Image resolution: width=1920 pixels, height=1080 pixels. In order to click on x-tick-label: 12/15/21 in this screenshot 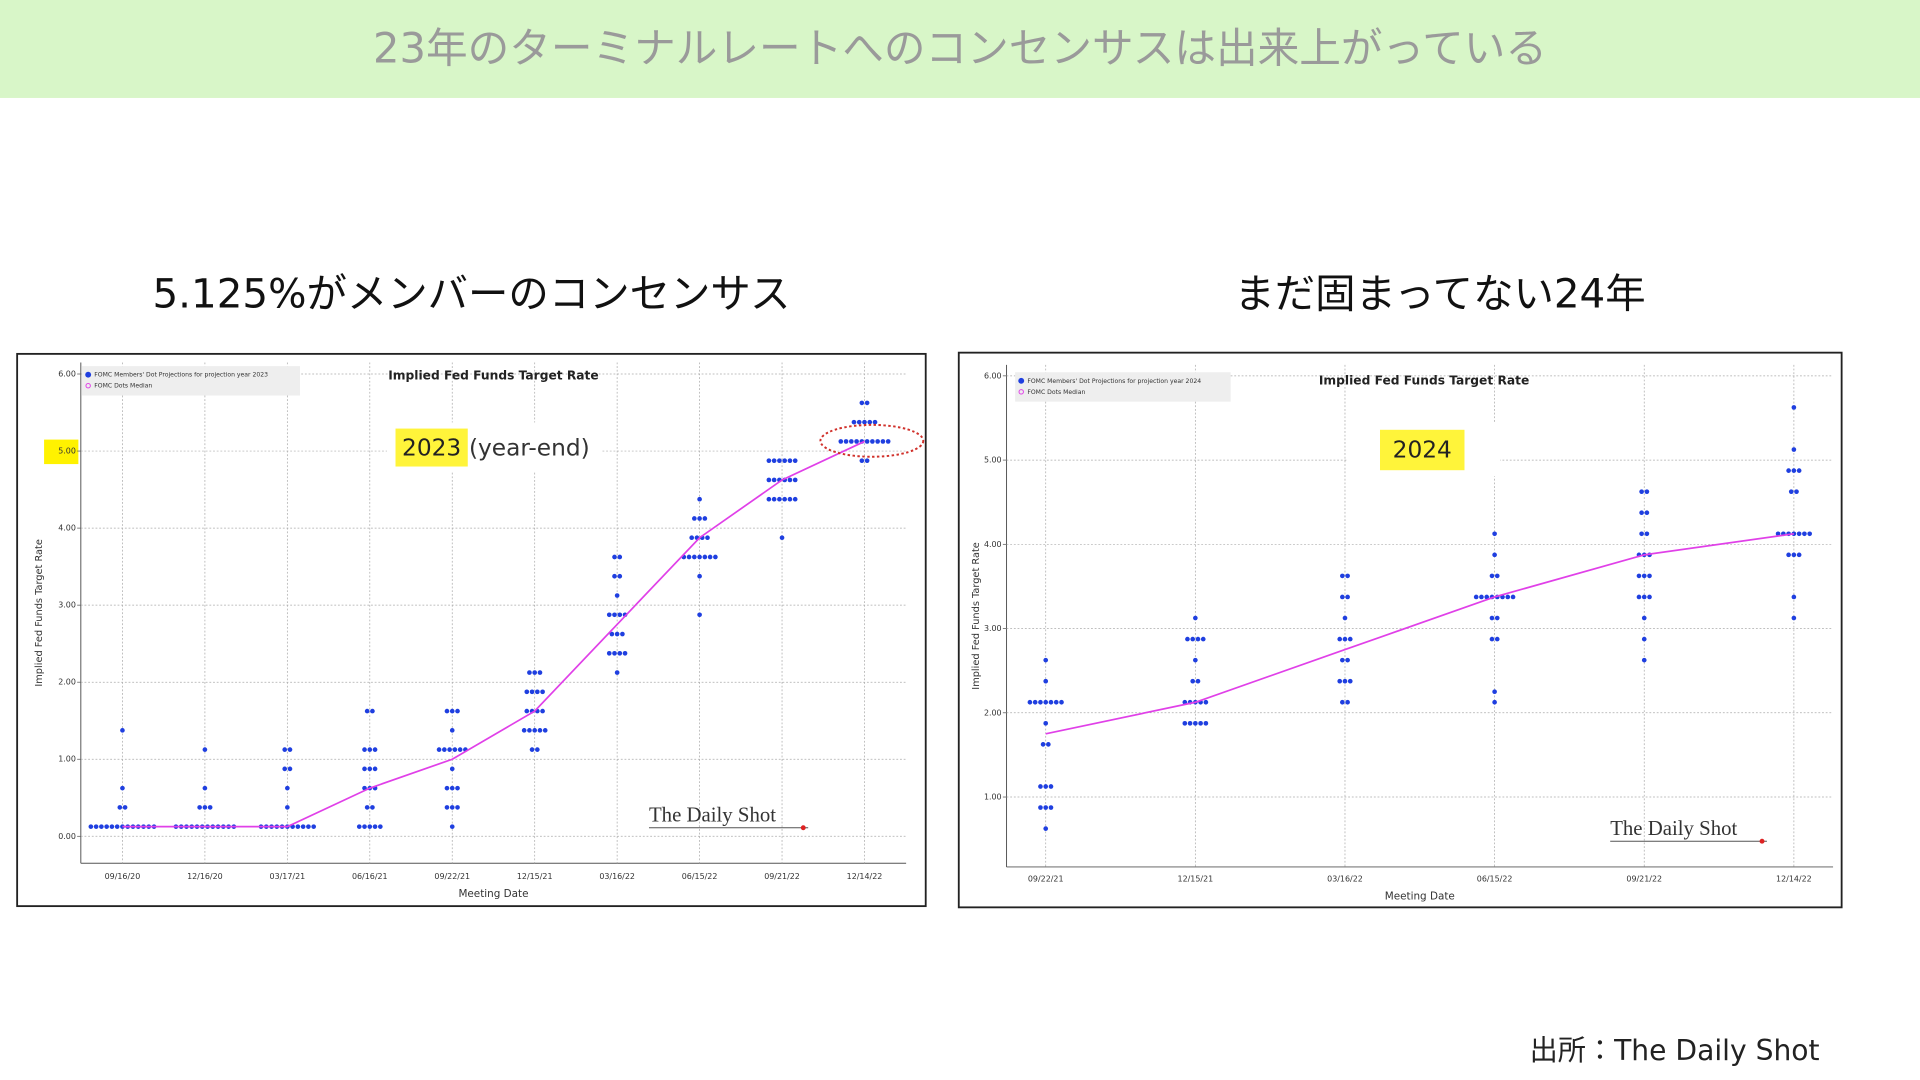, I will do `click(1196, 879)`.